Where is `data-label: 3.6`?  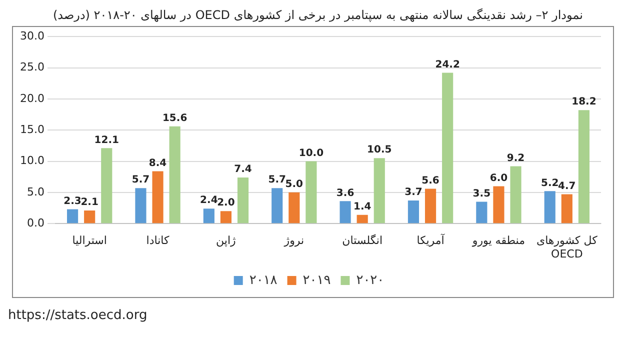 data-label: 3.6 is located at coordinates (345, 193).